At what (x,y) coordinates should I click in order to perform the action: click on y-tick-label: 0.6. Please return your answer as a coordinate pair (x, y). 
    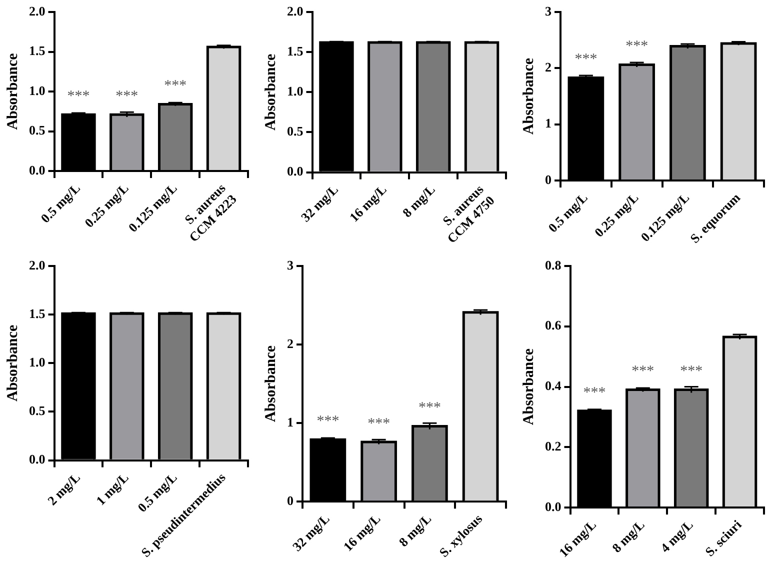
    Looking at the image, I should click on (553, 325).